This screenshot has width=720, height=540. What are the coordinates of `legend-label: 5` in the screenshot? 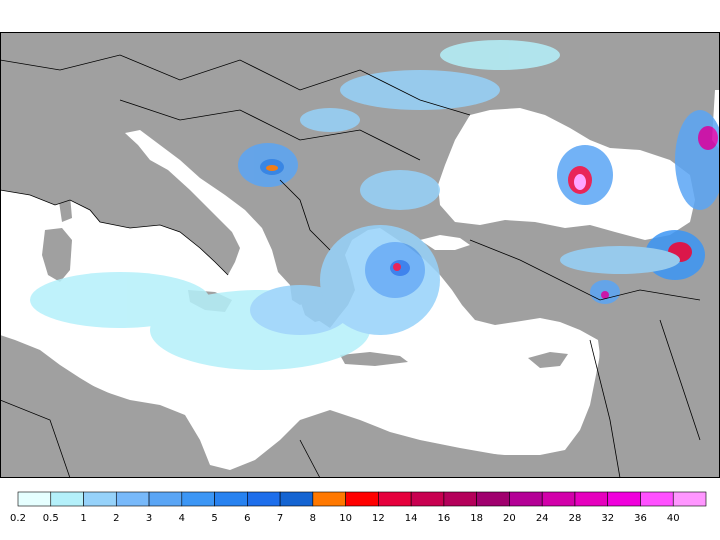 It's located at (214, 518).